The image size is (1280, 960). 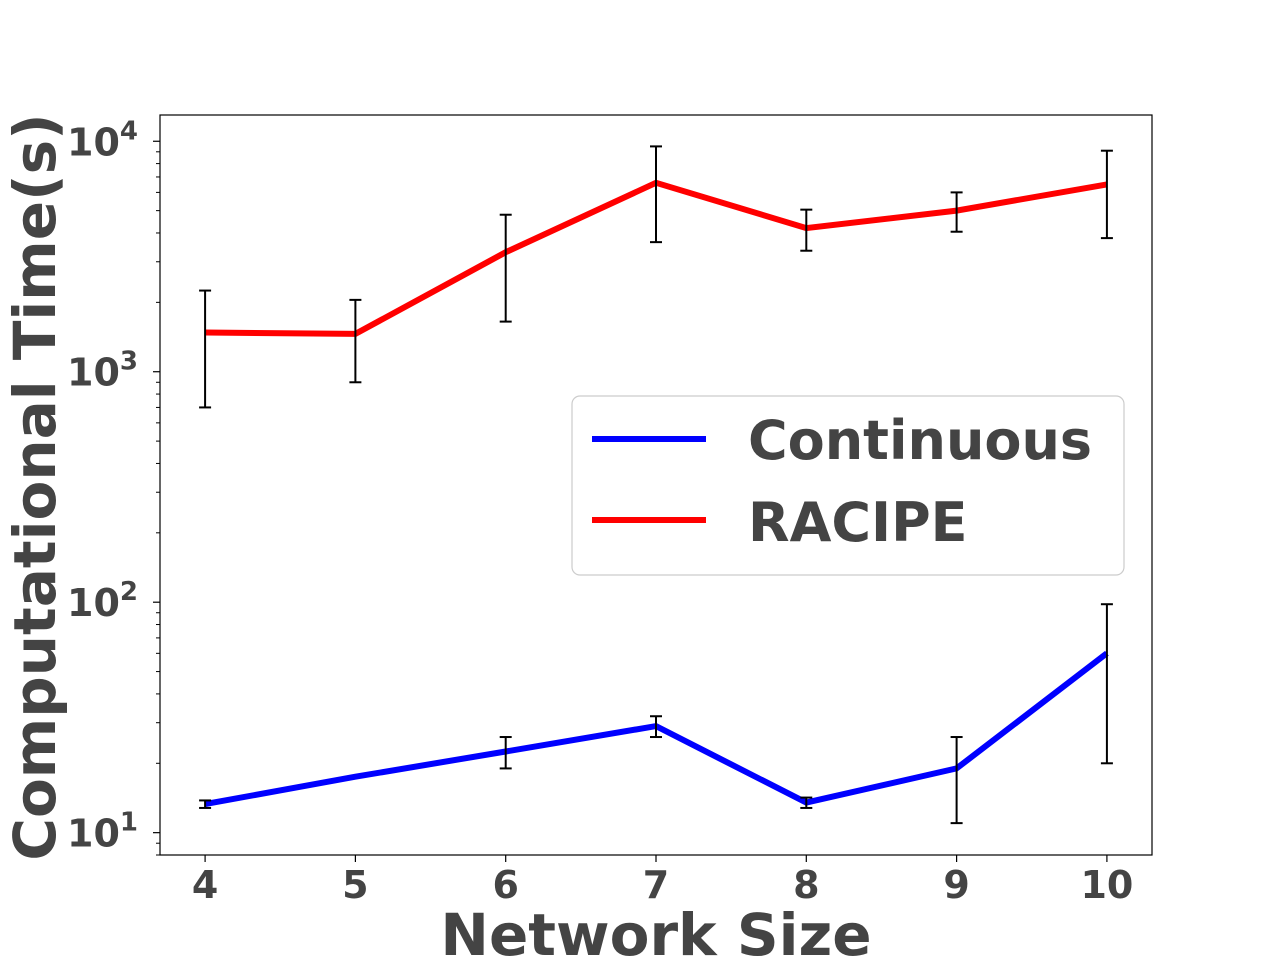 I want to click on x-tick-label: 9, so click(x=956, y=885).